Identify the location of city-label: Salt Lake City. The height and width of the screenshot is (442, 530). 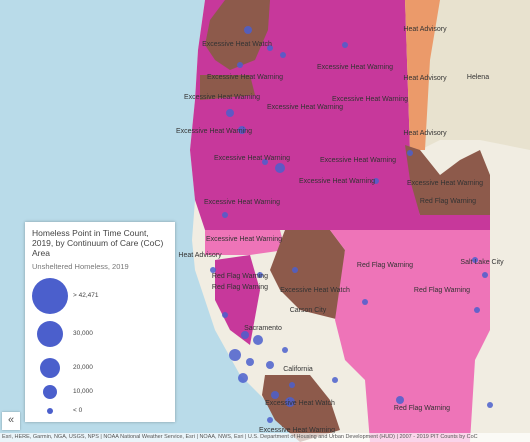
(482, 262).